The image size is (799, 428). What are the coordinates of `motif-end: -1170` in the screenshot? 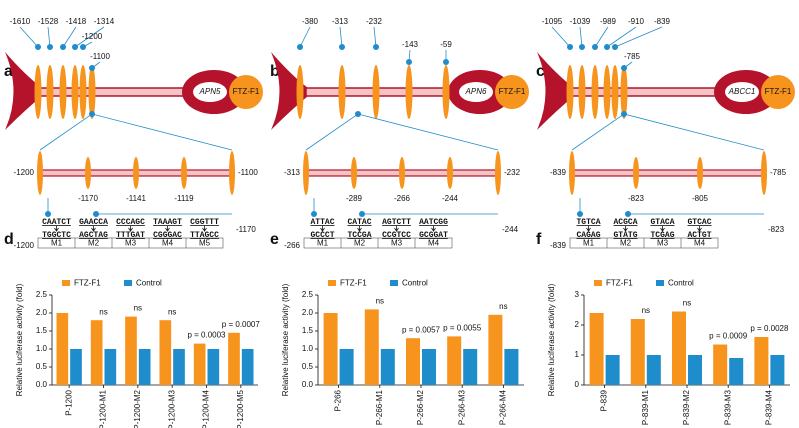 It's located at (246, 229).